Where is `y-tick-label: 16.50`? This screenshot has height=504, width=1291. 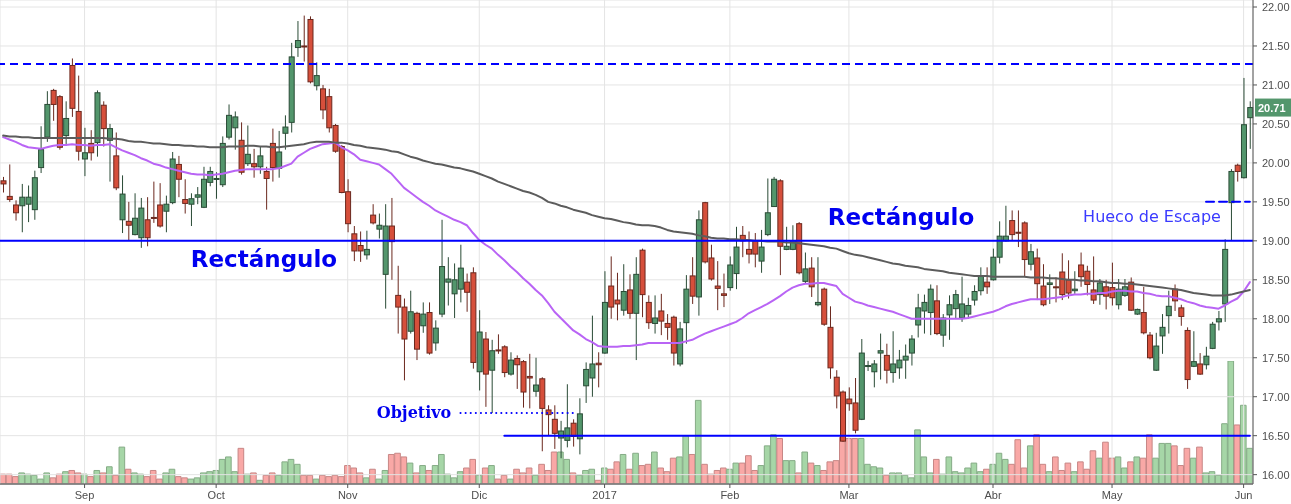
y-tick-label: 16.50 is located at coordinates (1276, 435).